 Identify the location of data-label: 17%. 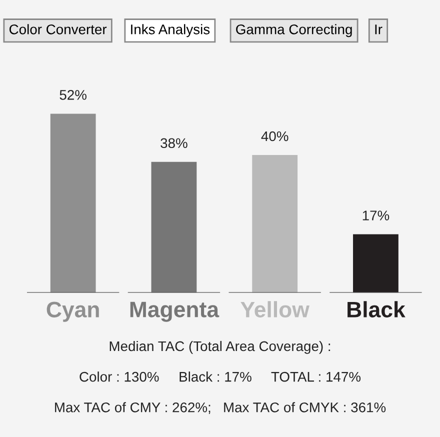
(376, 215).